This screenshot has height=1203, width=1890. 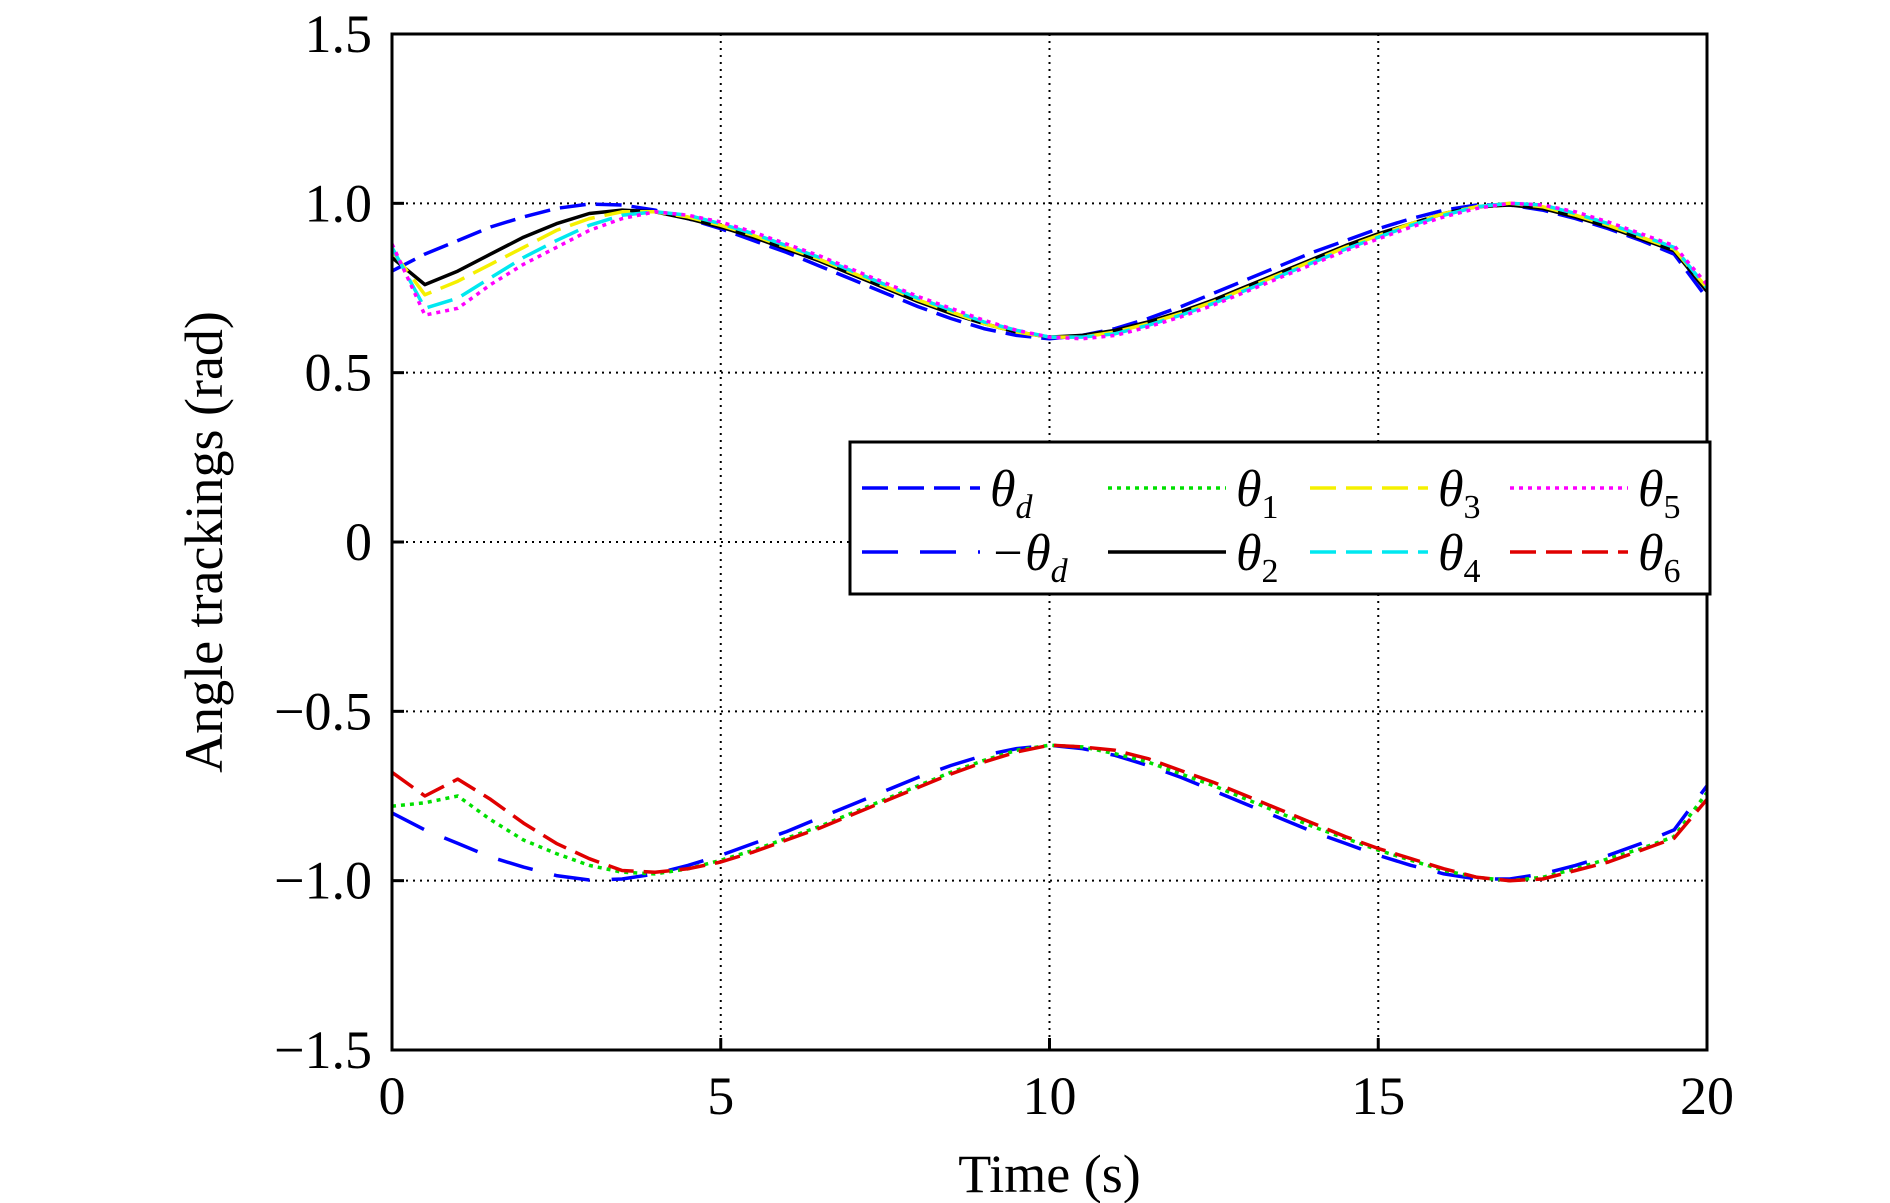 What do you see at coordinates (323, 711) in the screenshot?
I see `y-tick-label: −0.5` at bounding box center [323, 711].